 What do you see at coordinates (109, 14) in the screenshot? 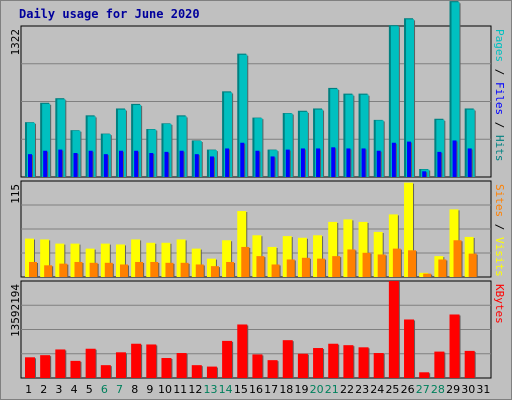
I see `chart-title: Daily usage for June 2020` at bounding box center [109, 14].